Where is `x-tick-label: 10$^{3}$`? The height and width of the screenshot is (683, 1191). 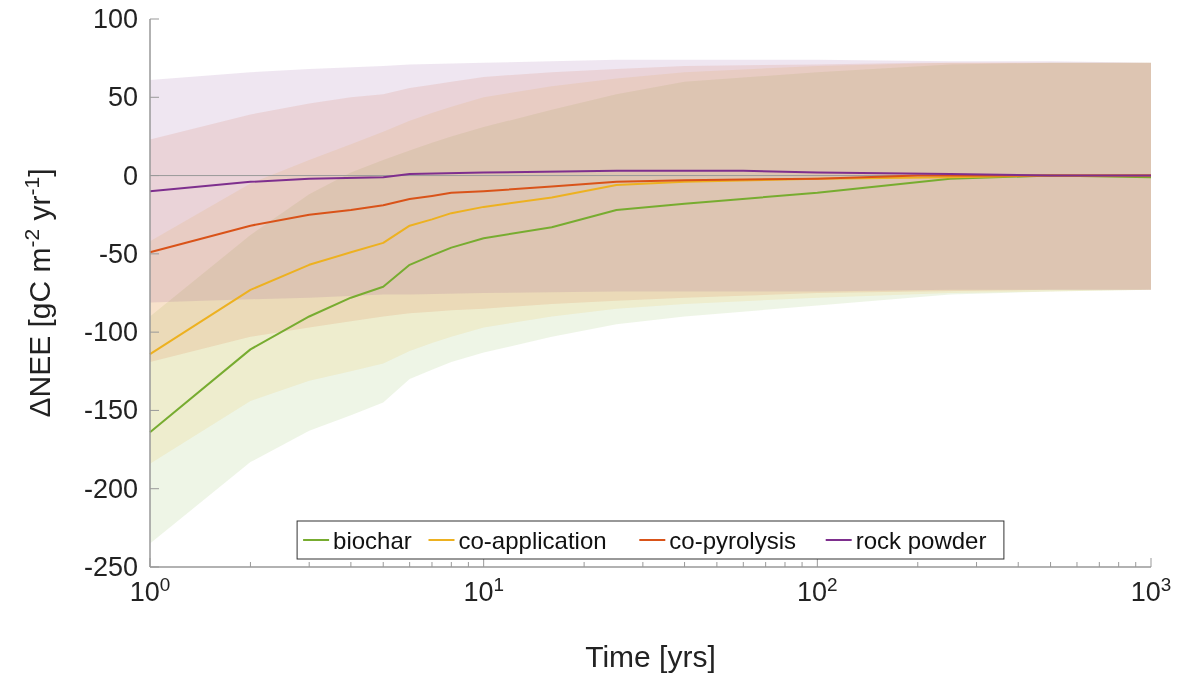
x-tick-label: 10$^{3}$ is located at coordinates (1151, 590).